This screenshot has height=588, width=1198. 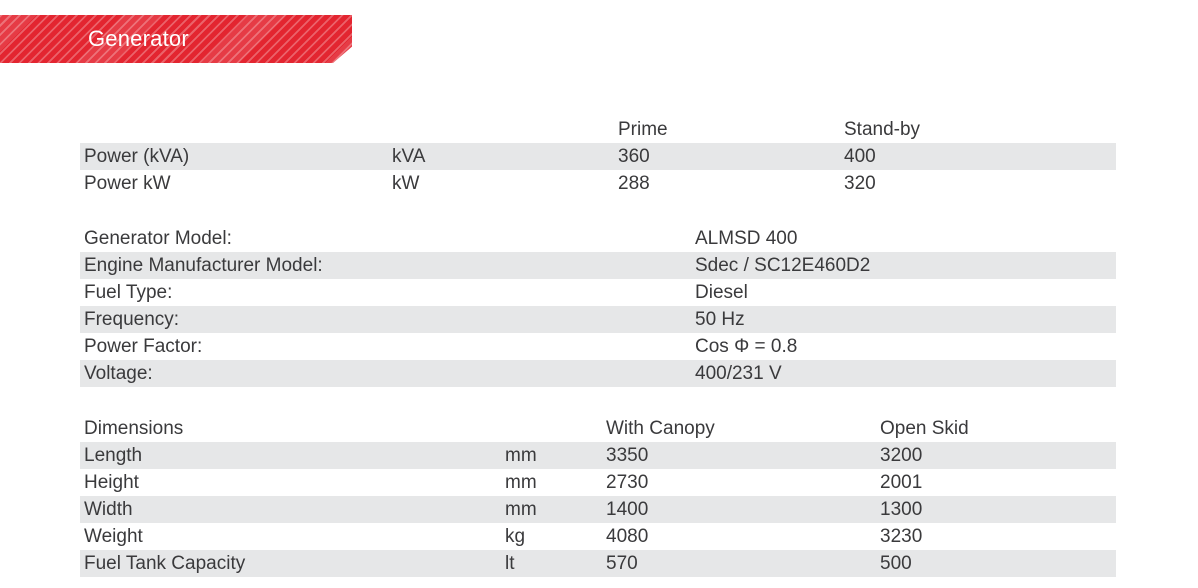 I want to click on spec-value: ALMSD 400, so click(x=746, y=238).